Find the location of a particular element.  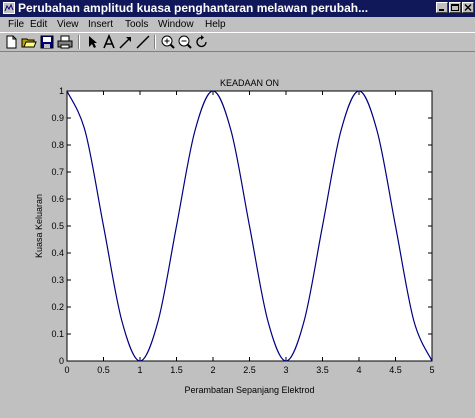

x-tick-label: 1.5 is located at coordinates (176, 370).